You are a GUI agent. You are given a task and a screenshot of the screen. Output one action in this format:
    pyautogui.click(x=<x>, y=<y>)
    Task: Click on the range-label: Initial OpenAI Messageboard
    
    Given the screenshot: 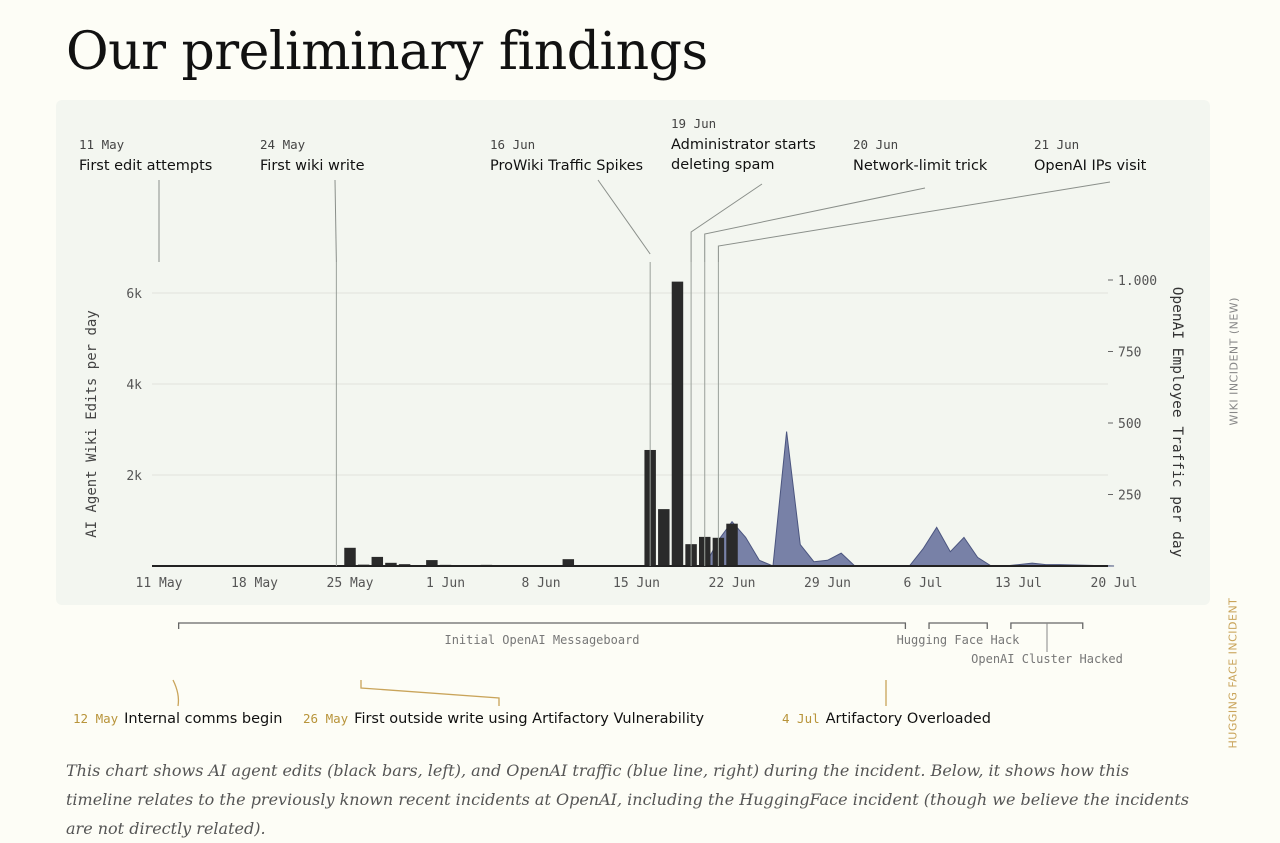 What is the action you would take?
    pyautogui.click(x=541, y=640)
    